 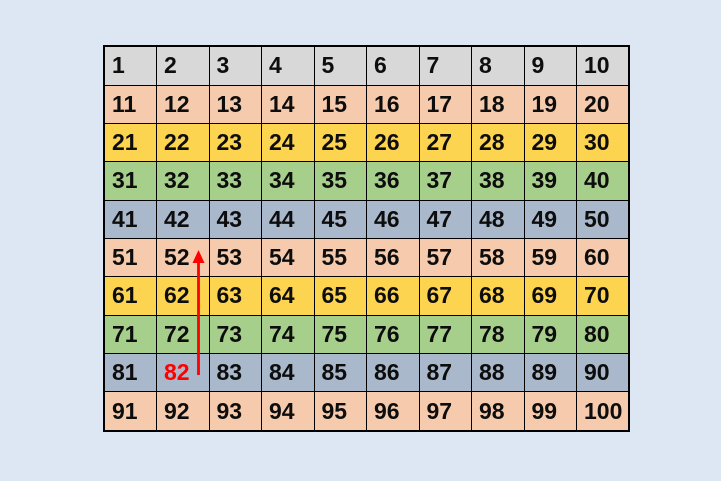 What do you see at coordinates (393, 257) in the screenshot?
I see `grid-cell-56: 56` at bounding box center [393, 257].